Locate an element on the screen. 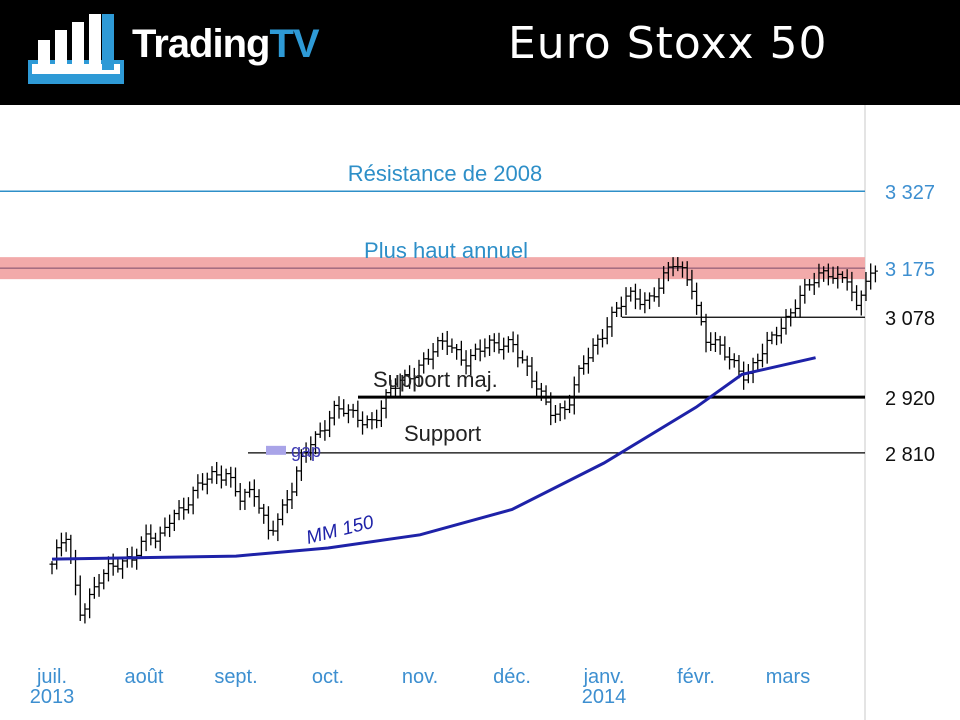 The image size is (960, 720). gap-label: gap is located at coordinates (306, 451).